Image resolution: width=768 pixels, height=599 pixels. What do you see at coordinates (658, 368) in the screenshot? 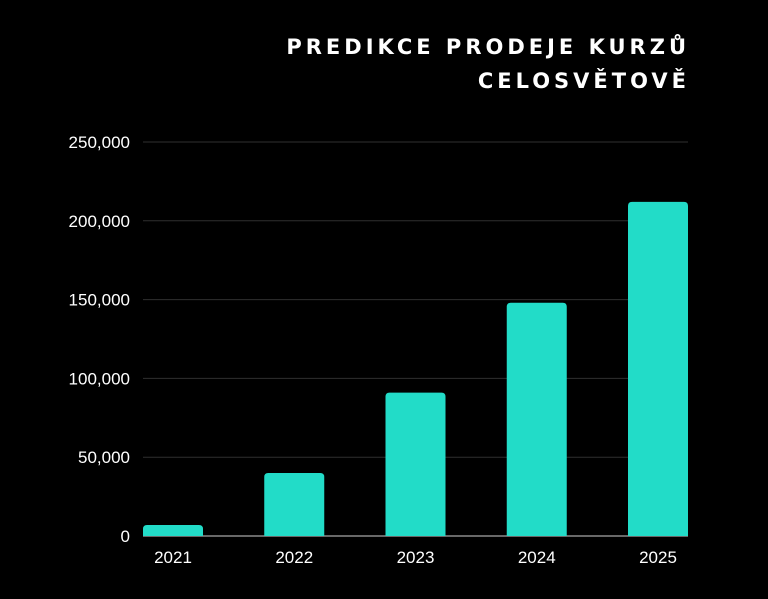
I see `bar-2025` at bounding box center [658, 368].